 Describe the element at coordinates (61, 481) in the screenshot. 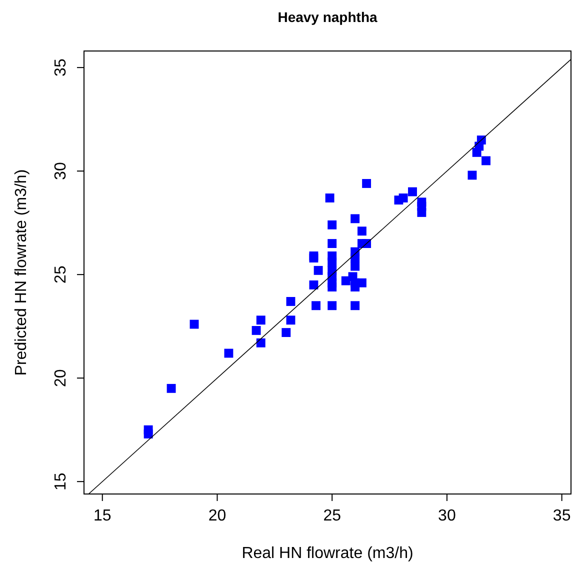

I see `y-tick-label: 15` at that location.